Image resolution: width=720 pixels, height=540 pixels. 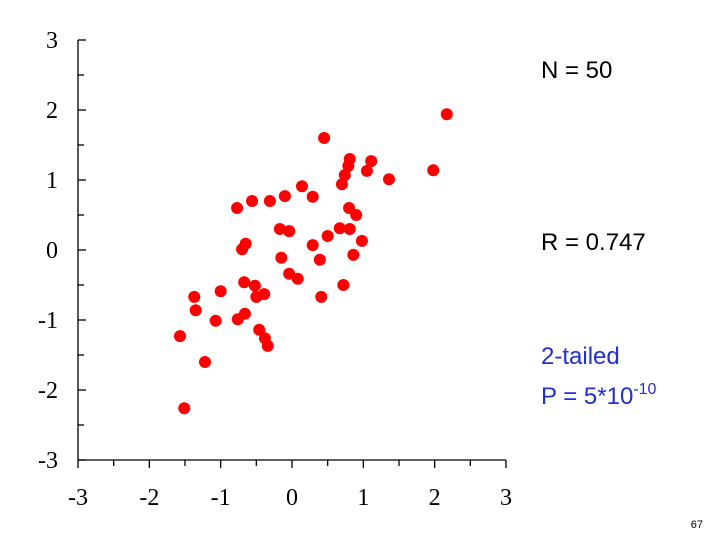 I want to click on y-tick-label: -3, so click(x=48, y=461).